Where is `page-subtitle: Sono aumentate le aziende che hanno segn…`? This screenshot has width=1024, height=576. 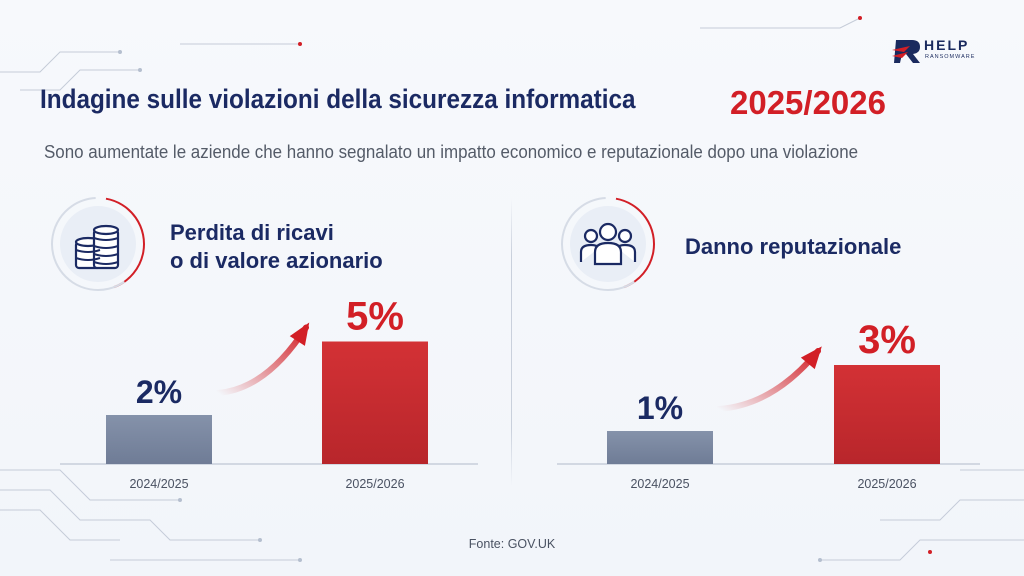 page-subtitle: Sono aumentate le aziende che hanno segn… is located at coordinates (451, 151).